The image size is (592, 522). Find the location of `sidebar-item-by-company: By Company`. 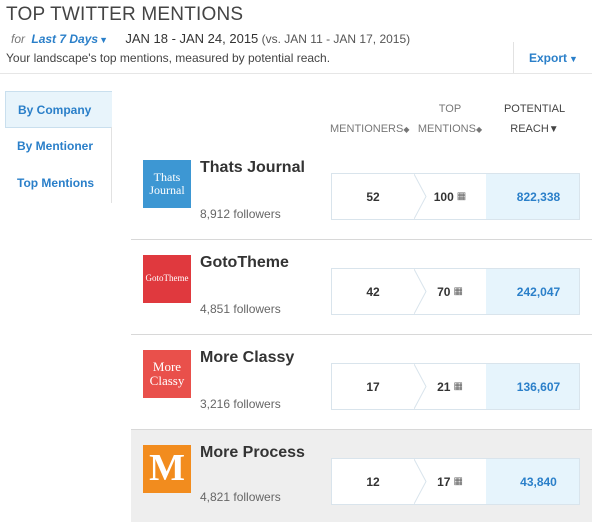

sidebar-item-by-company: By Company is located at coordinates (58, 109).